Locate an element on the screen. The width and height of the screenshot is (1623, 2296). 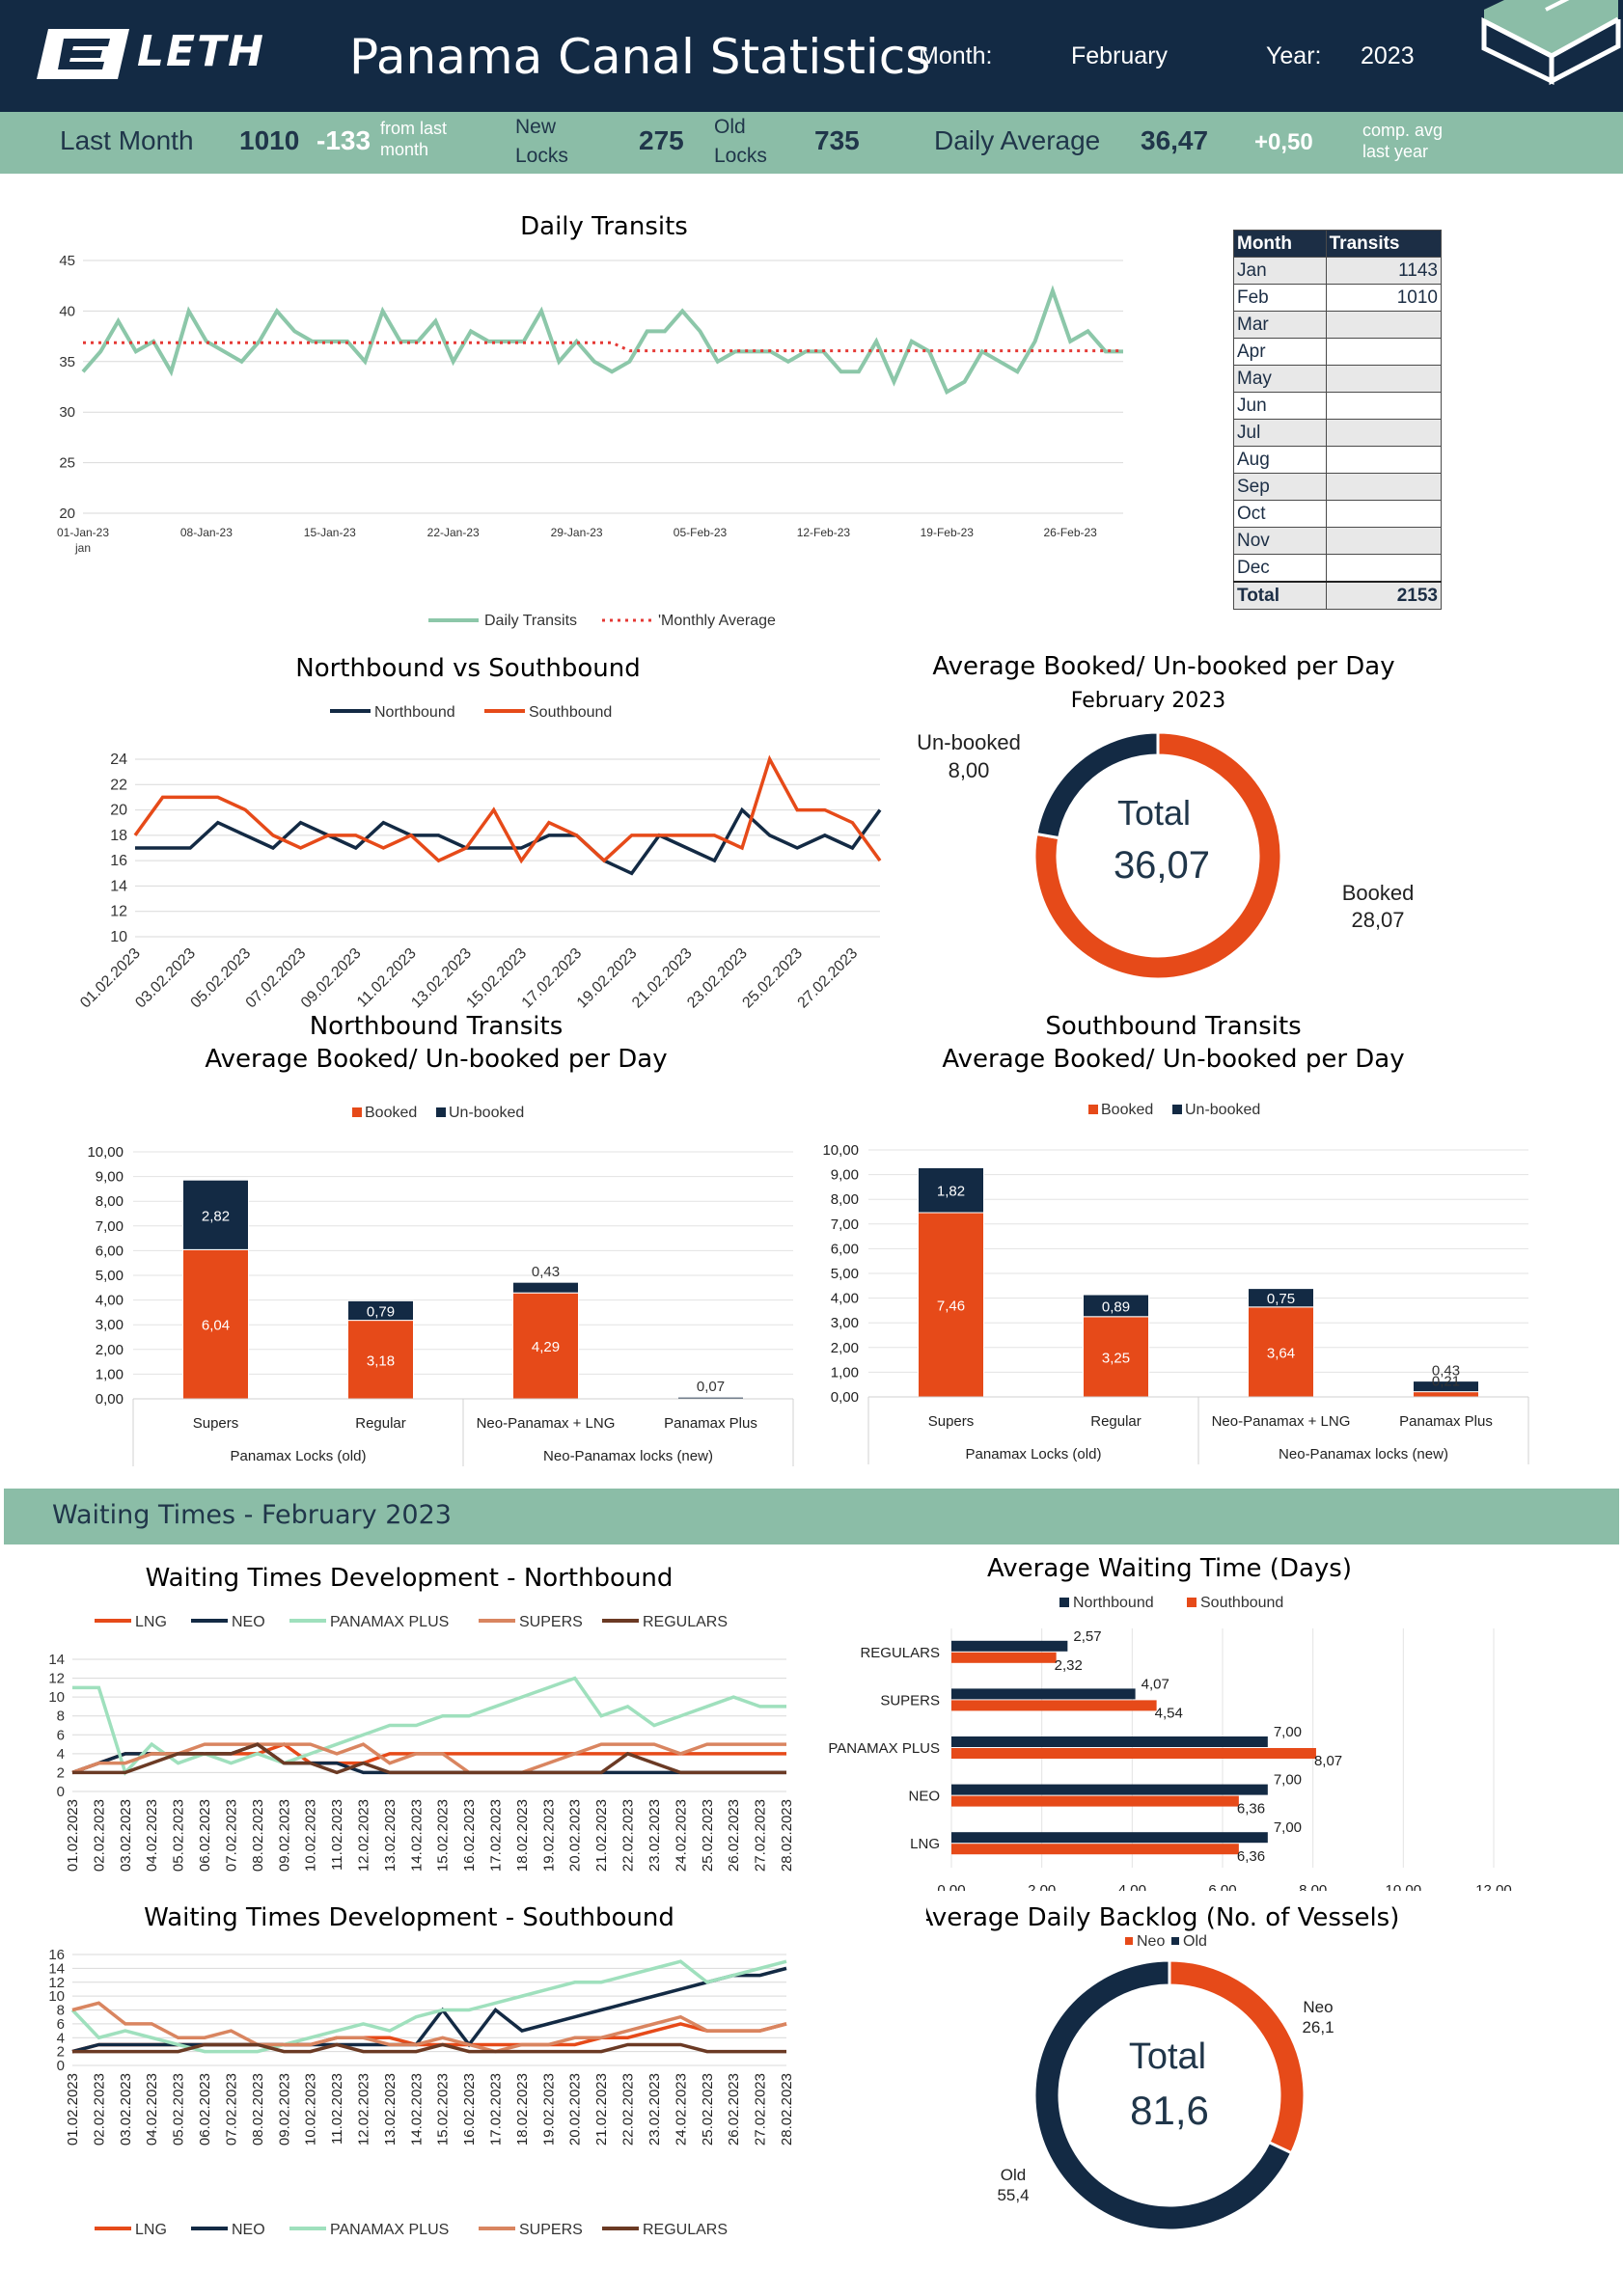
x-tick-label: 26-Feb-23 is located at coordinates (1070, 532).